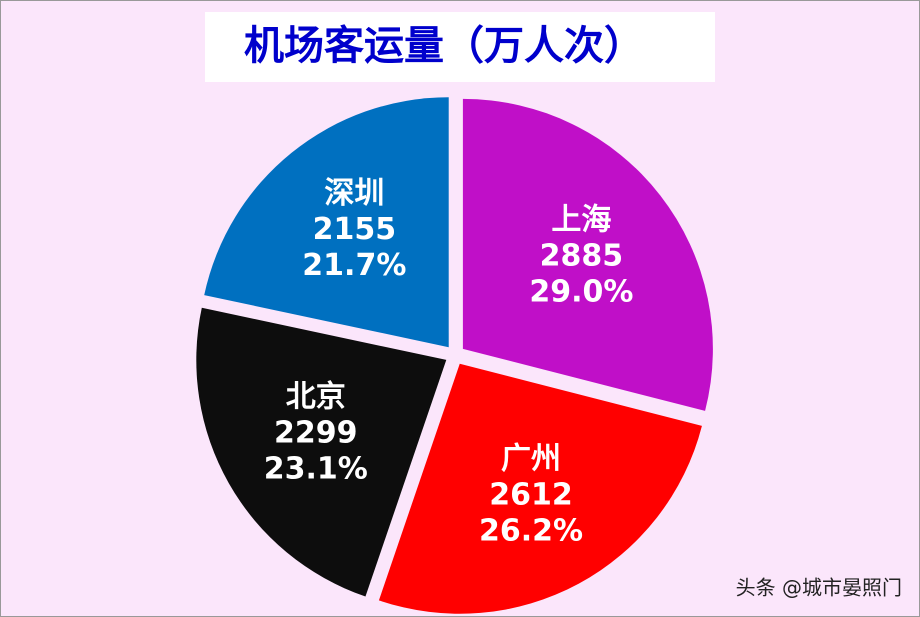 This screenshot has height=617, width=920. I want to click on title-box, so click(460, 47).